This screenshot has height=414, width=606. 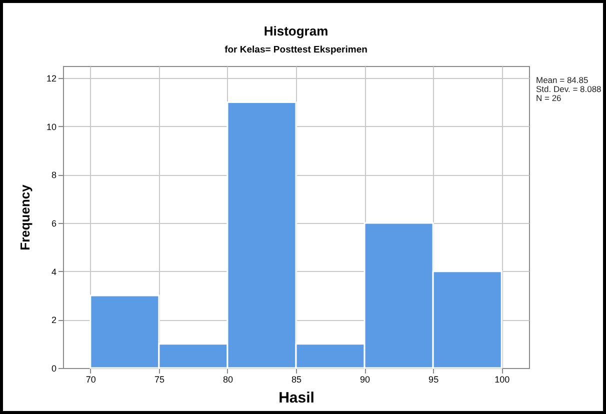 I want to click on text: Mean = 84.85, so click(x=563, y=80).